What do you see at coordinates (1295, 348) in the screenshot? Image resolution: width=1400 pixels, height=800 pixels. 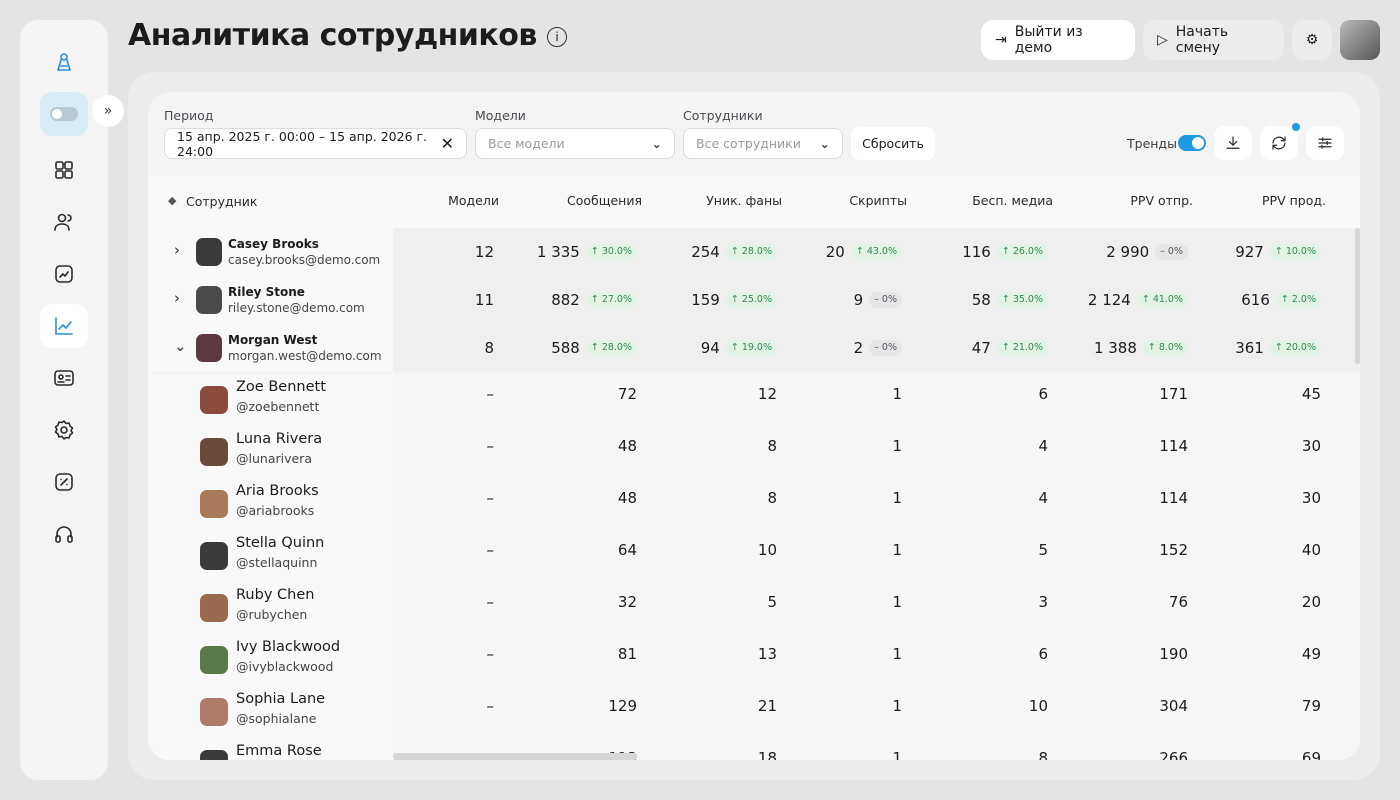 I see `trend-badge: ↑ 20.0%` at bounding box center [1295, 348].